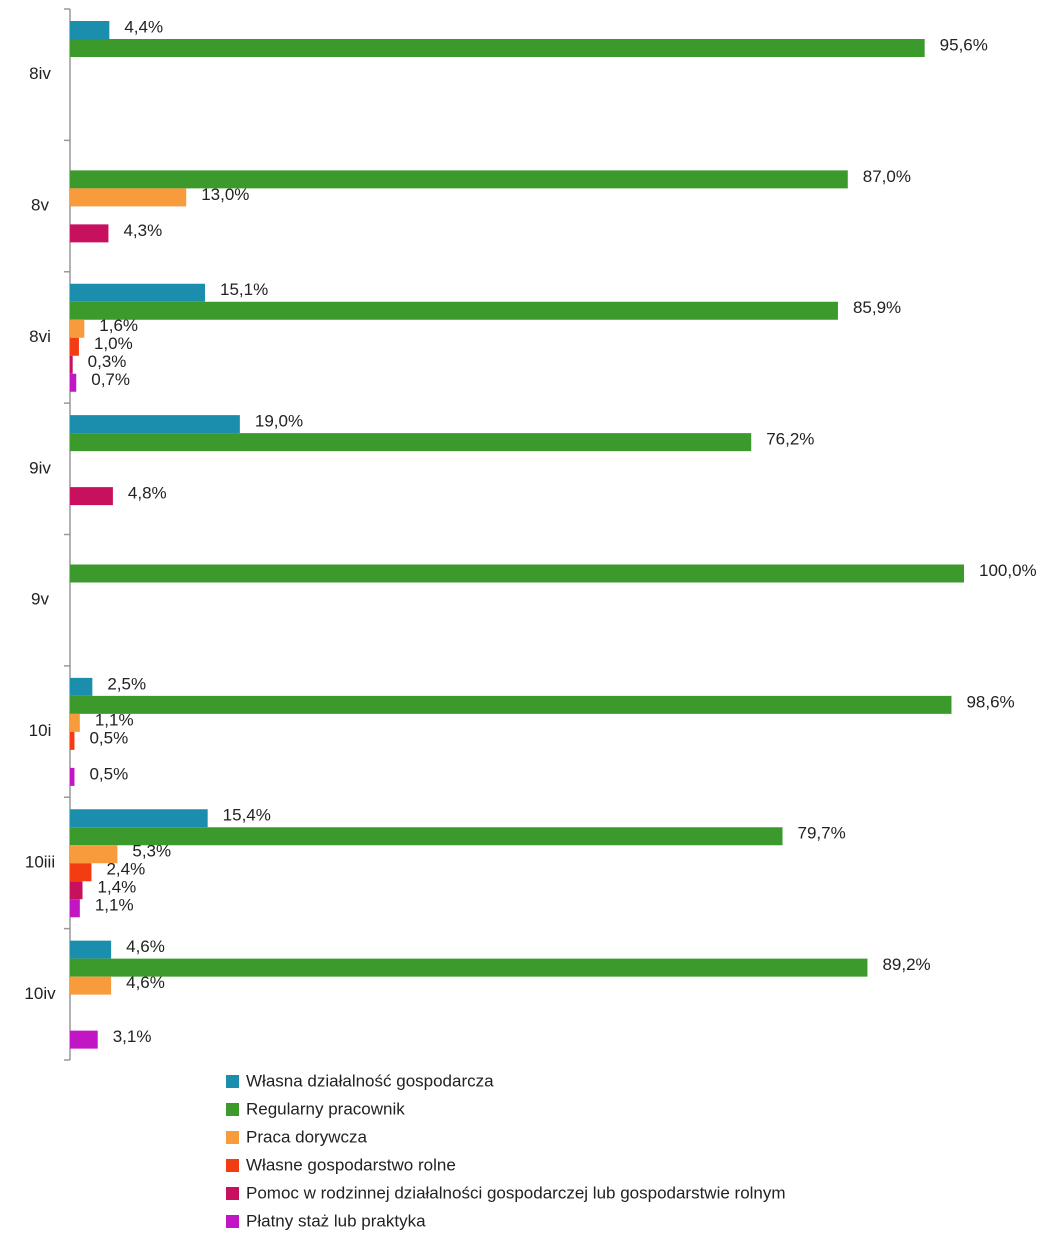  I want to click on value-label: 4,3%, so click(142, 230).